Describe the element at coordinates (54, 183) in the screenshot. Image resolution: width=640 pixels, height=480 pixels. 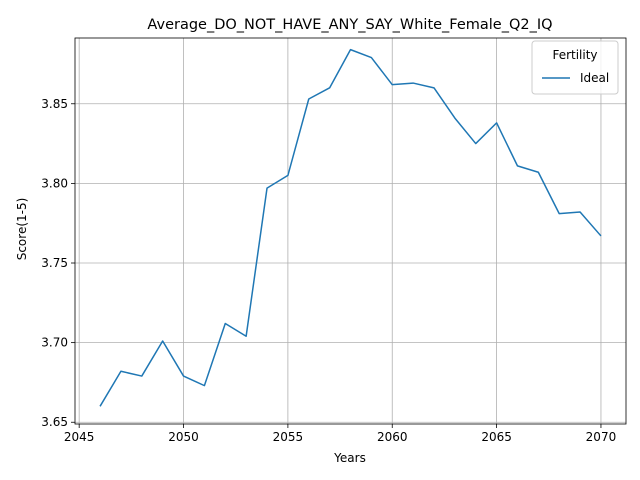
I see `y-tick-label: 3.80` at that location.